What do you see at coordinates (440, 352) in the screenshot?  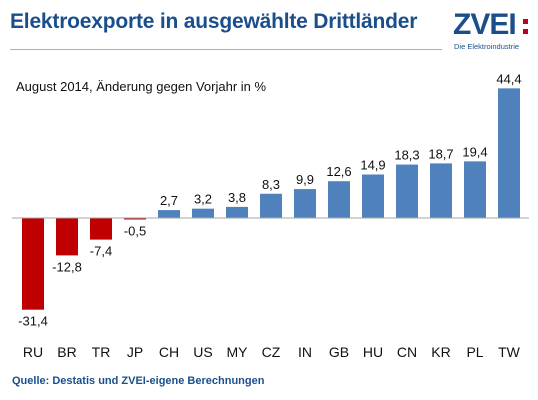 I see `category-label-kr: KR` at bounding box center [440, 352].